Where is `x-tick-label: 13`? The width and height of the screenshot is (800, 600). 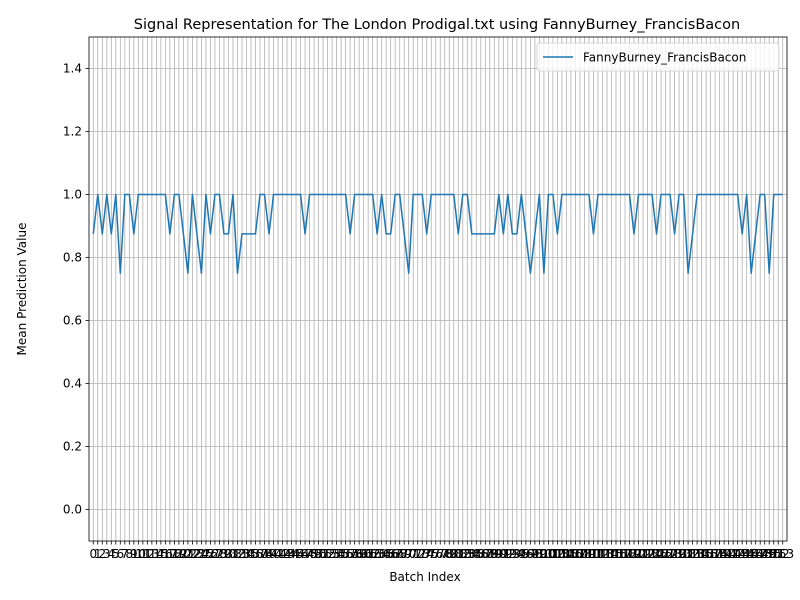 x-tick-label: 13 is located at coordinates (151, 554).